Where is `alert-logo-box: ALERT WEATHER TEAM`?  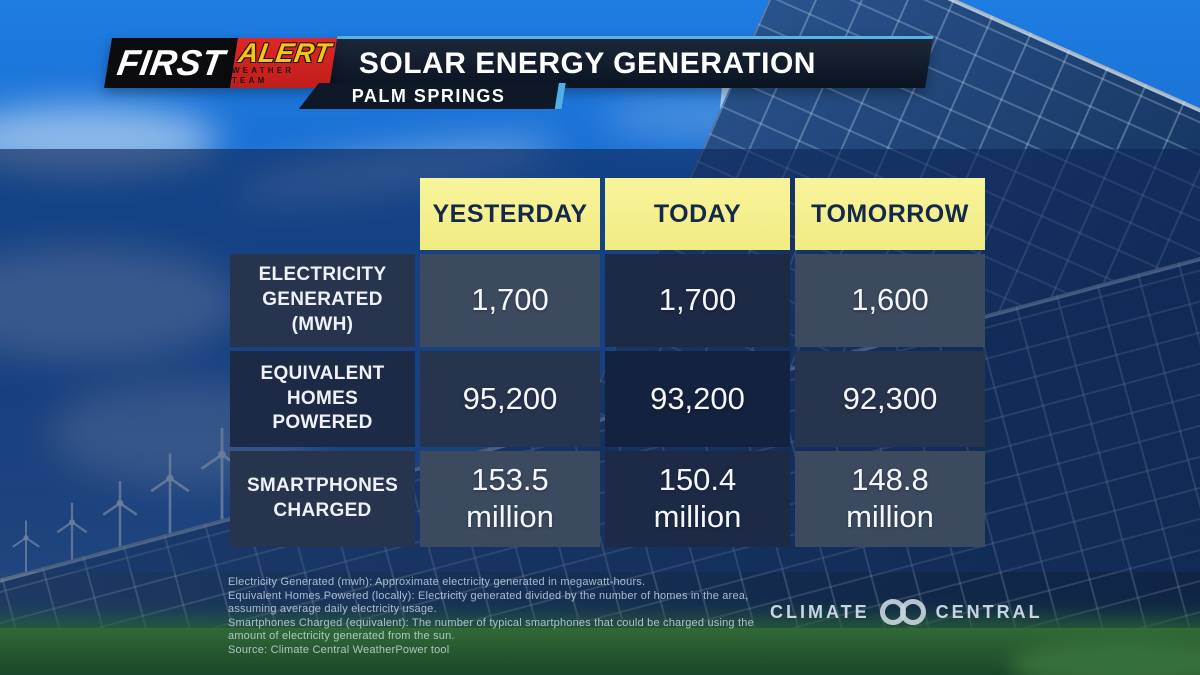
alert-logo-box: ALERT WEATHER TEAM is located at coordinates (283, 63).